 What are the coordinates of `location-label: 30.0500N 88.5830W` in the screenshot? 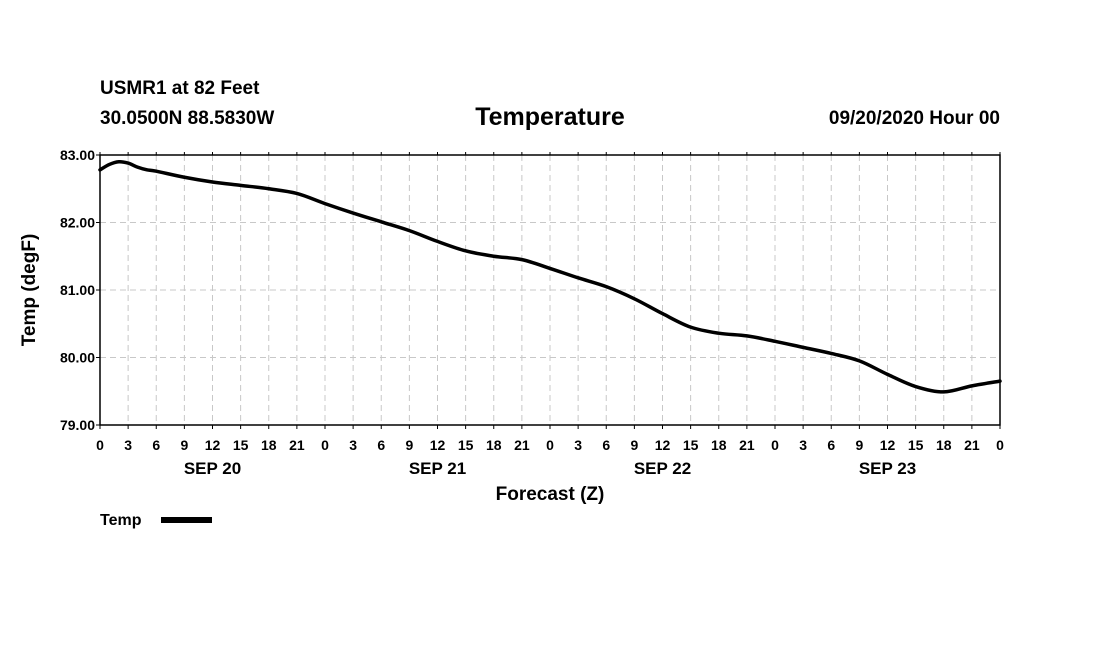 It's located at (187, 118).